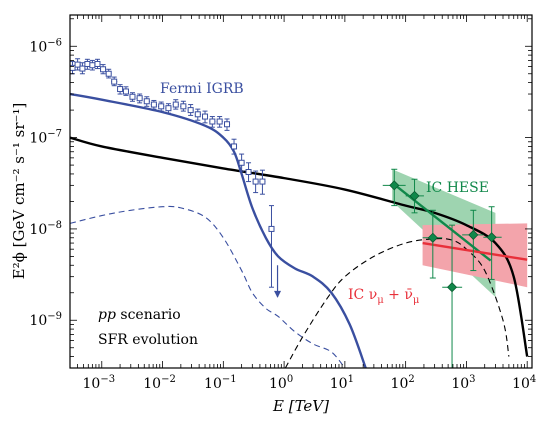  I want to click on sfr-evolution-label: SFR evolution, so click(148, 340).